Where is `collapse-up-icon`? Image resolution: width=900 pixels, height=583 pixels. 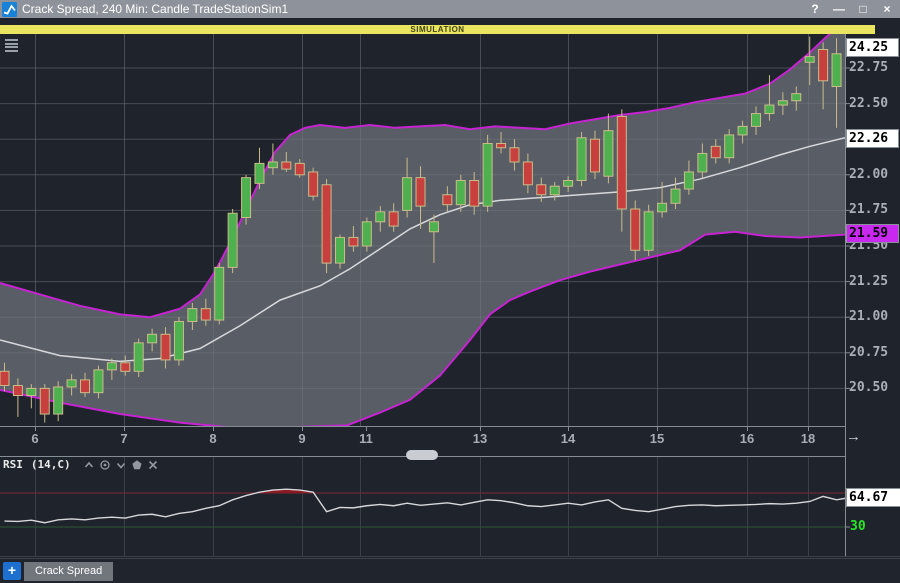 collapse-up-icon is located at coordinates (89, 465).